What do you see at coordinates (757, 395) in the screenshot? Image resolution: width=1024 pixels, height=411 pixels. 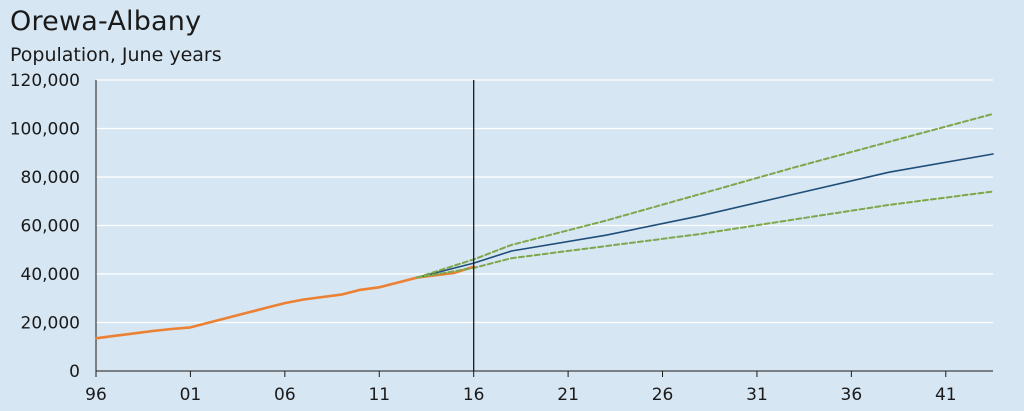 I see `x-tick-label: 31` at bounding box center [757, 395].